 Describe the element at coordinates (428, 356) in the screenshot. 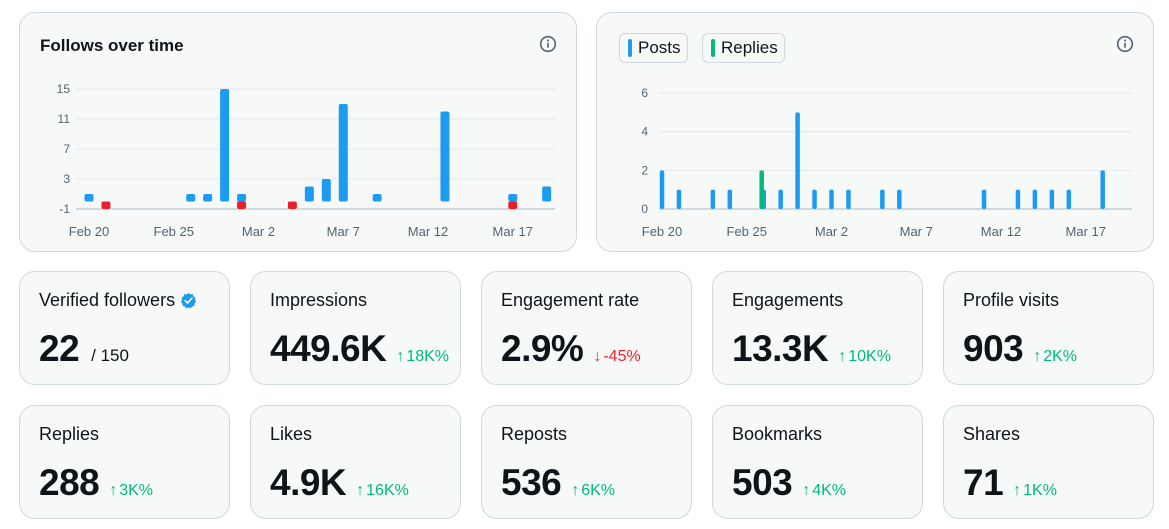

I see `stat-delta-text: 18K%` at that location.